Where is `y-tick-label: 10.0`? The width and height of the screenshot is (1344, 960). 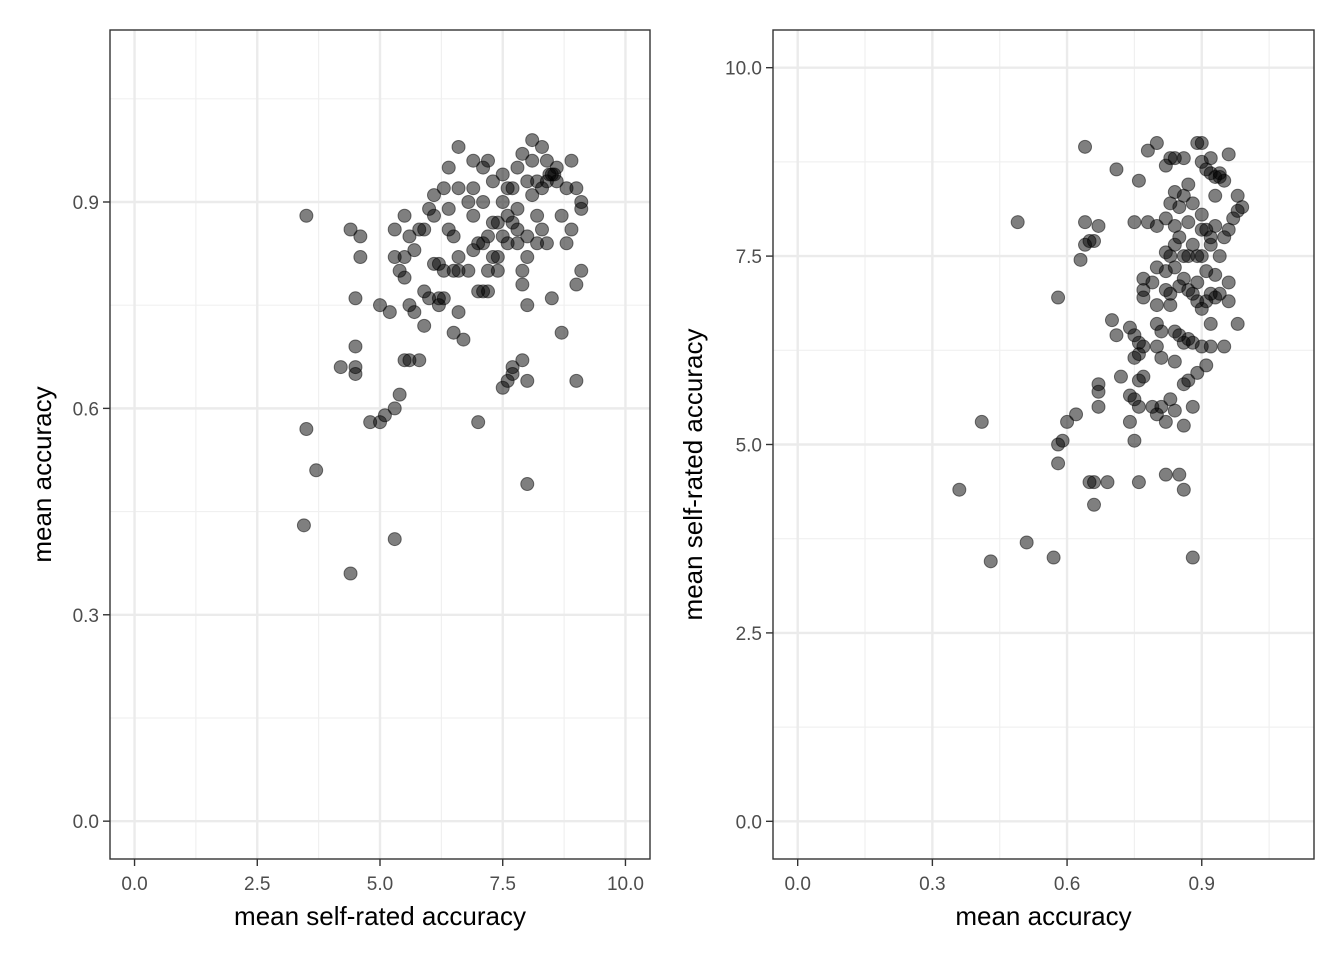 y-tick-label: 10.0 is located at coordinates (743, 69).